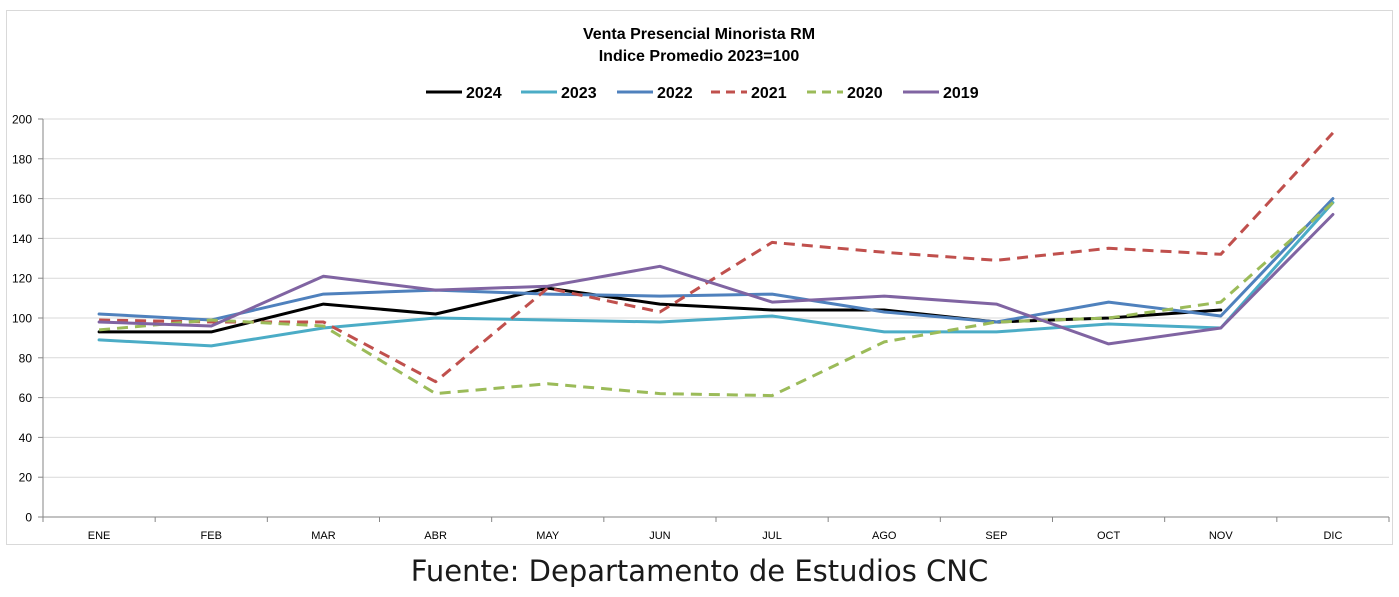  What do you see at coordinates (675, 93) in the screenshot?
I see `legend-label-2022: 2022` at bounding box center [675, 93].